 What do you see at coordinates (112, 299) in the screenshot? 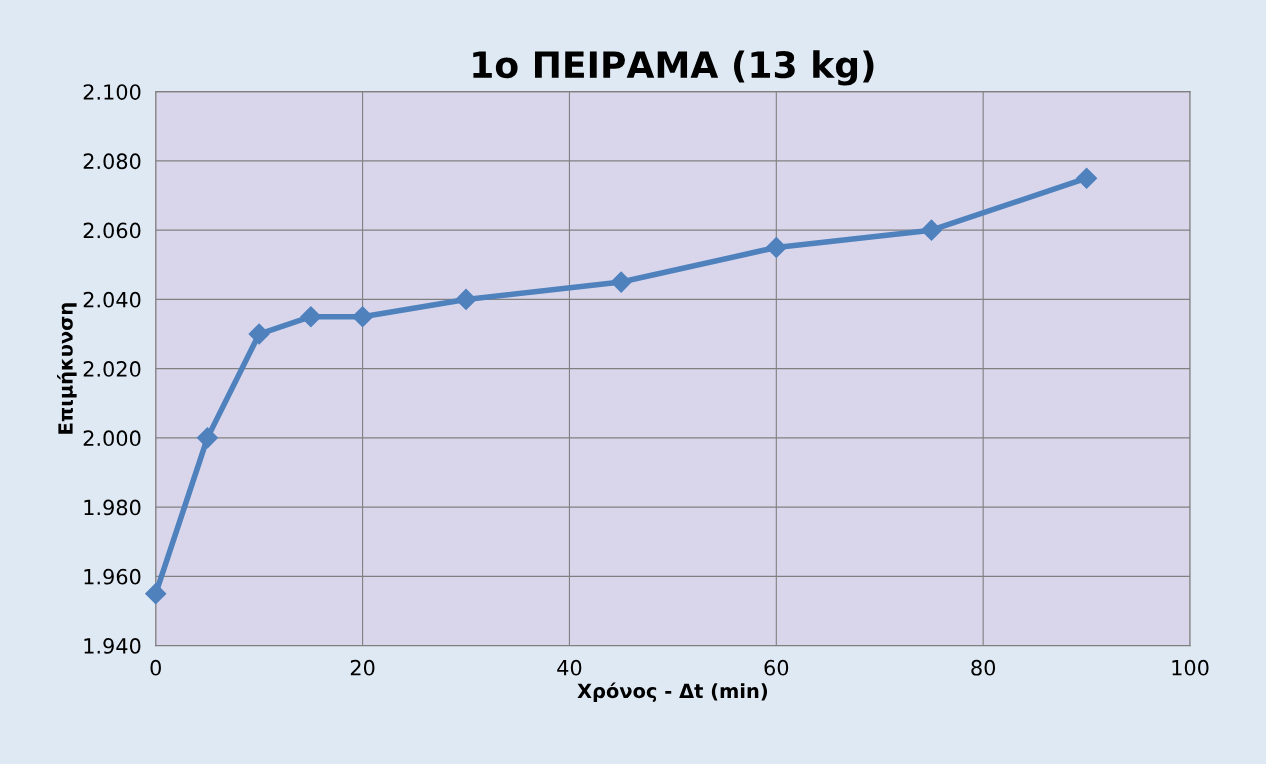
I see `y-tick-label: 2.040` at bounding box center [112, 299].